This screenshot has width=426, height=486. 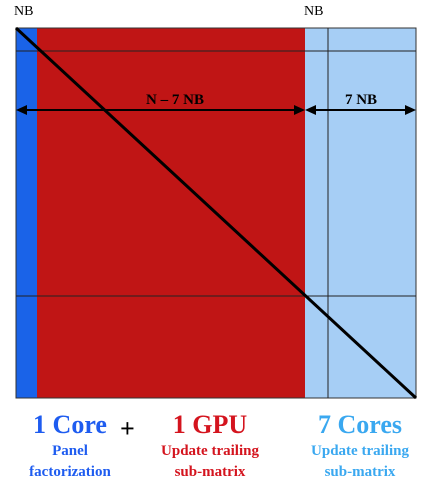 I want to click on core-panel-region, so click(x=26, y=213).